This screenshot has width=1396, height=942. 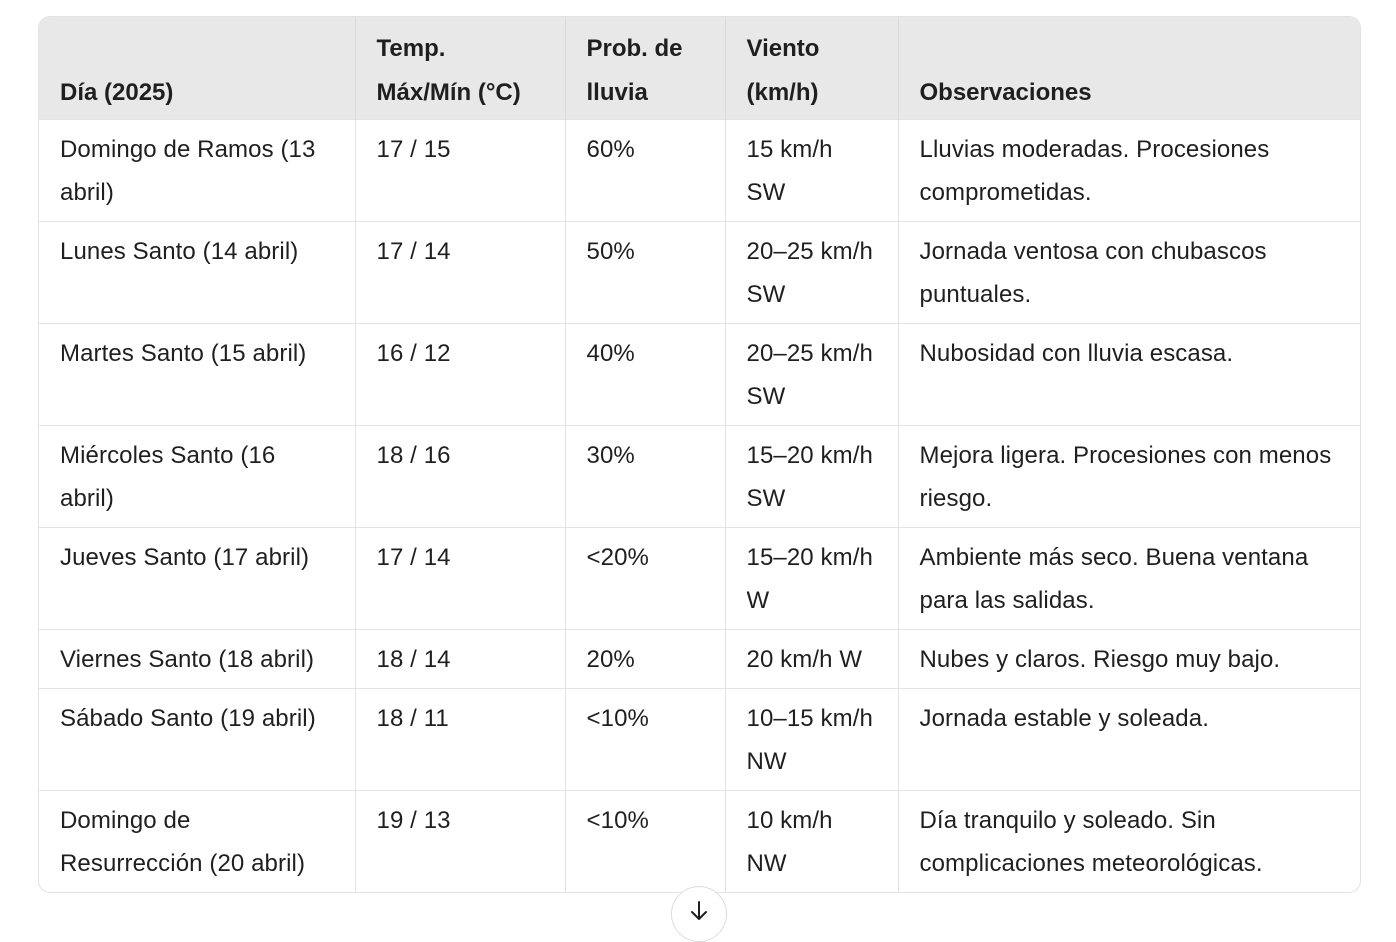 I want to click on cell-day: Domingo de Ramos (13 abril), so click(x=197, y=169).